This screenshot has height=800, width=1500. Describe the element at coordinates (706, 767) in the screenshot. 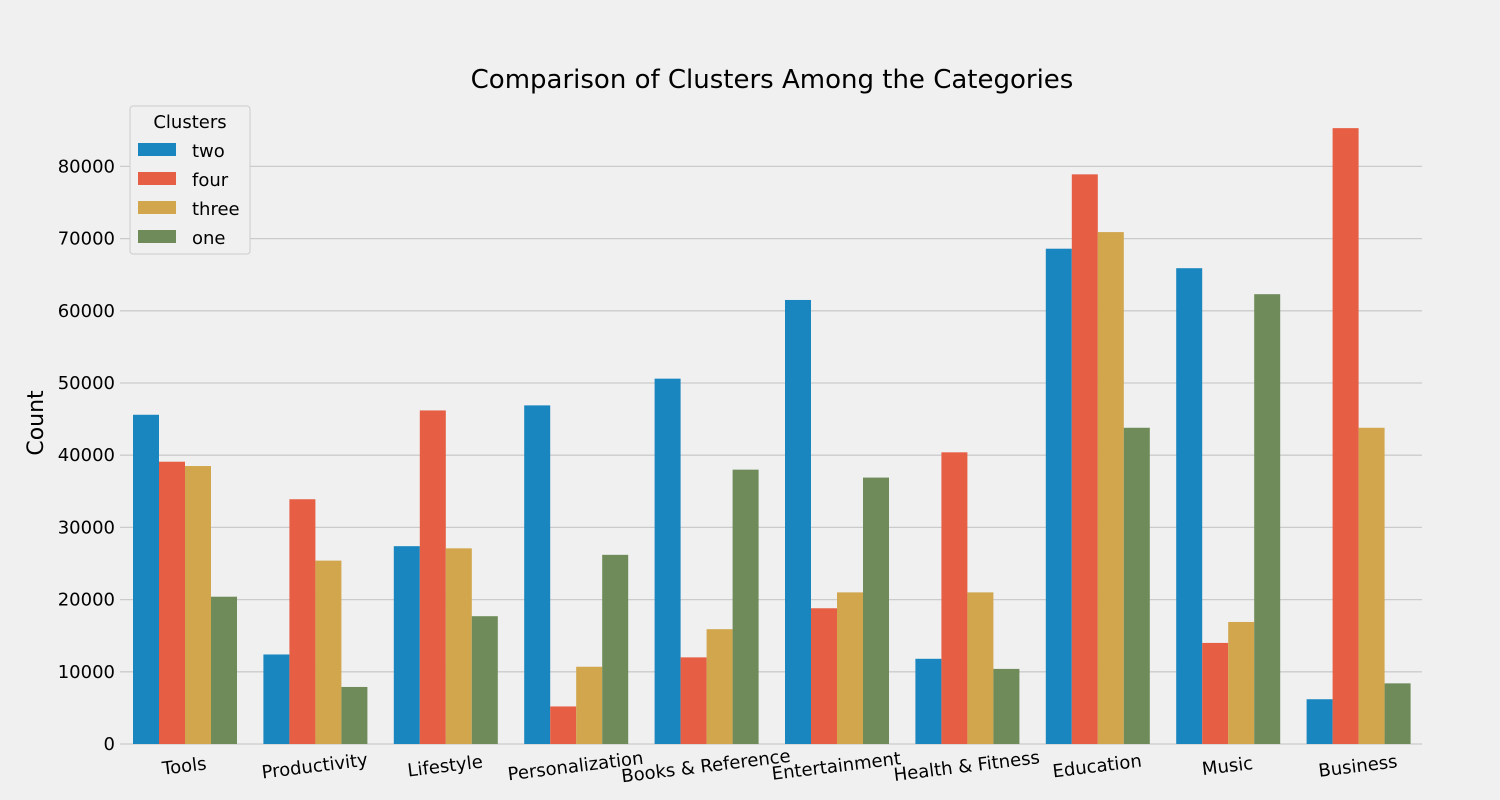

I see `x-tick-label: Books & Reference` at that location.